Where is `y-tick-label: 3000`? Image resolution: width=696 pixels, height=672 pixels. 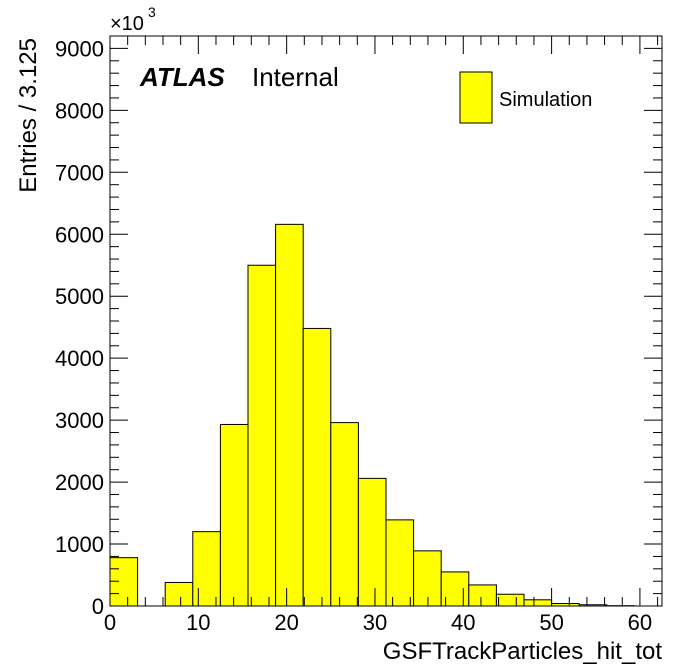
y-tick-label: 3000 is located at coordinates (79, 420).